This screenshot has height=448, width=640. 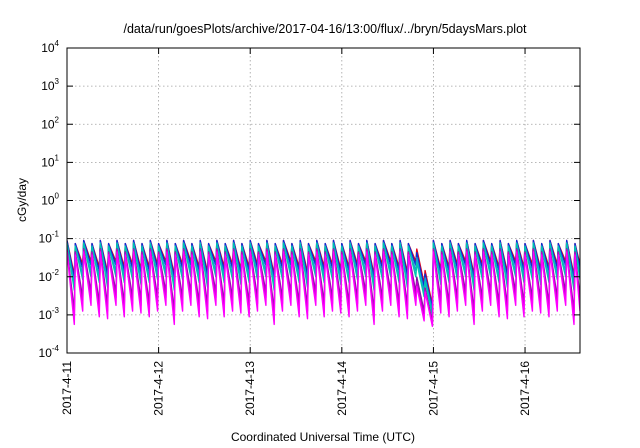 What do you see at coordinates (323, 289) in the screenshot?
I see `series-line` at bounding box center [323, 289].